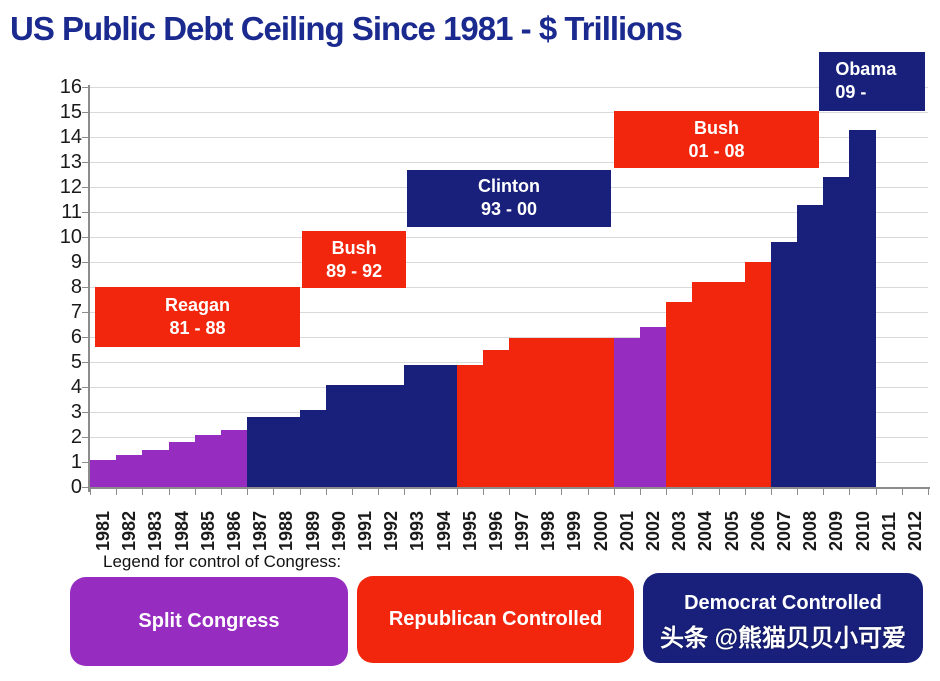 The height and width of the screenshot is (681, 940). I want to click on x-label-1996: 1996, so click(495, 530).